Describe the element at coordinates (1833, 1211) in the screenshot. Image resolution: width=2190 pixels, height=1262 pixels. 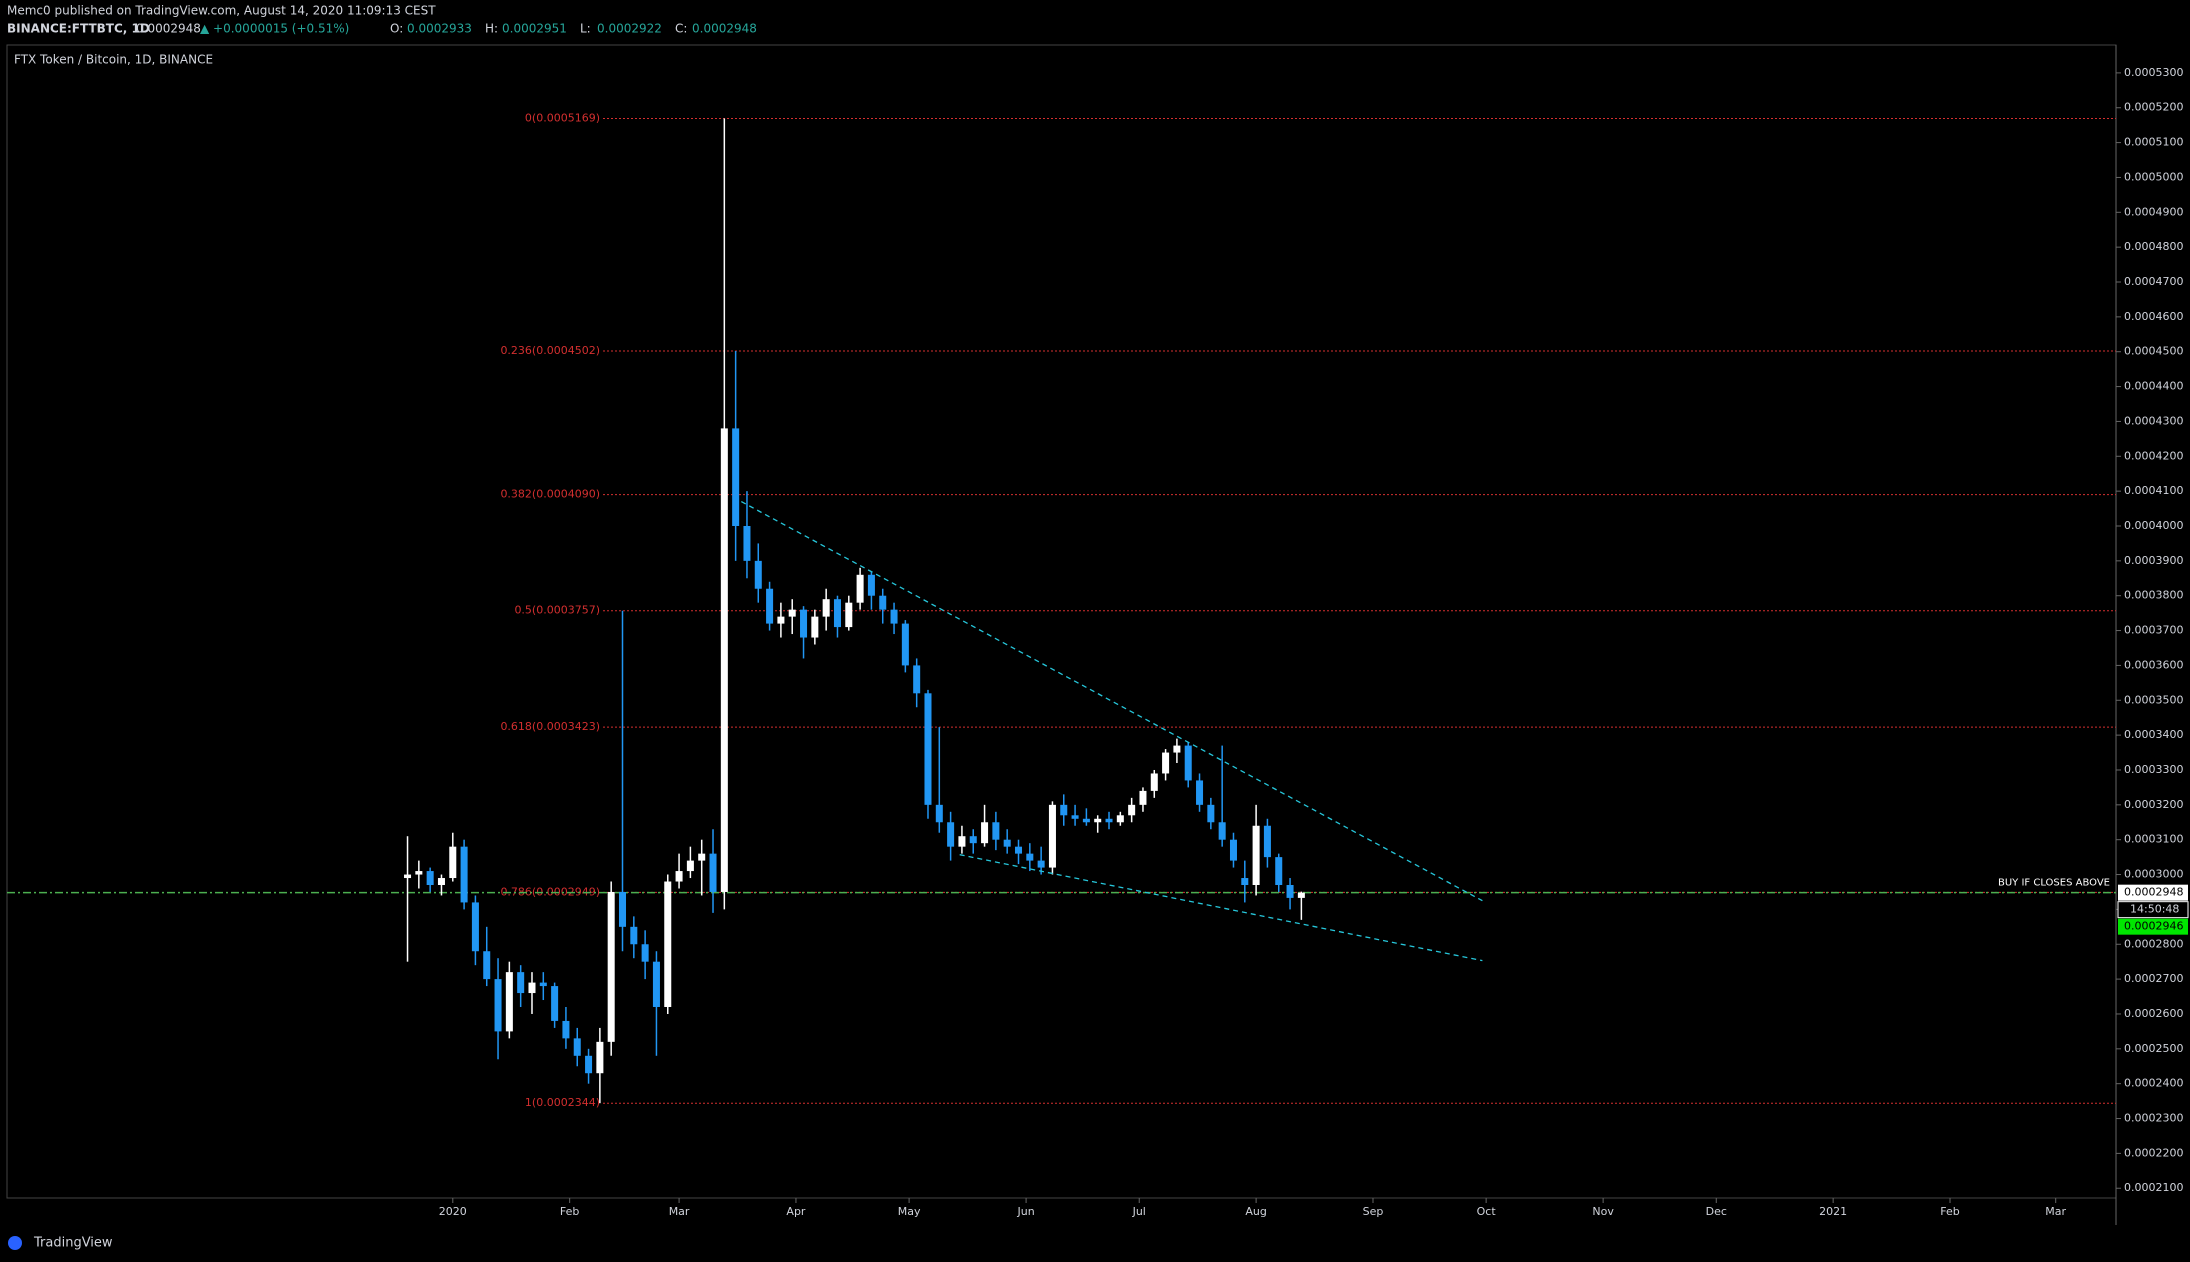
I see `x-tick-label: 2021` at that location.